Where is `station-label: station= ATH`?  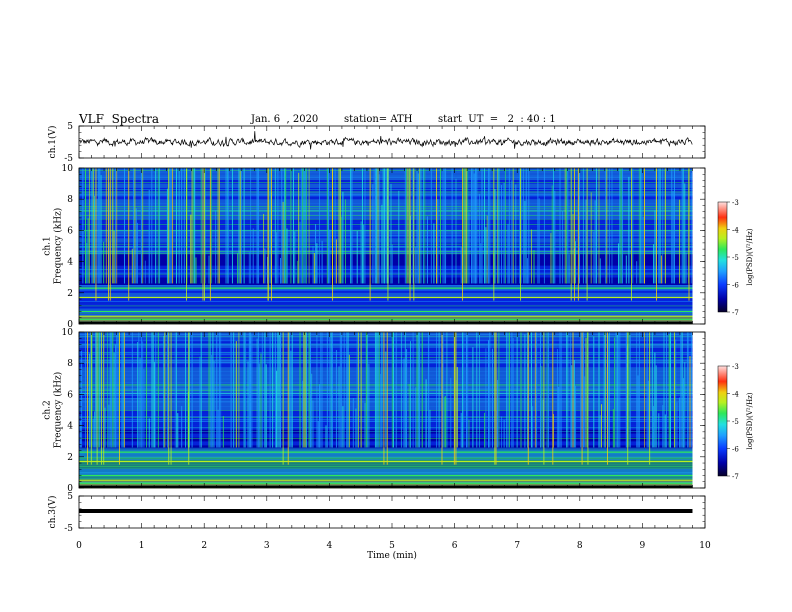 station-label: station= ATH is located at coordinates (378, 119).